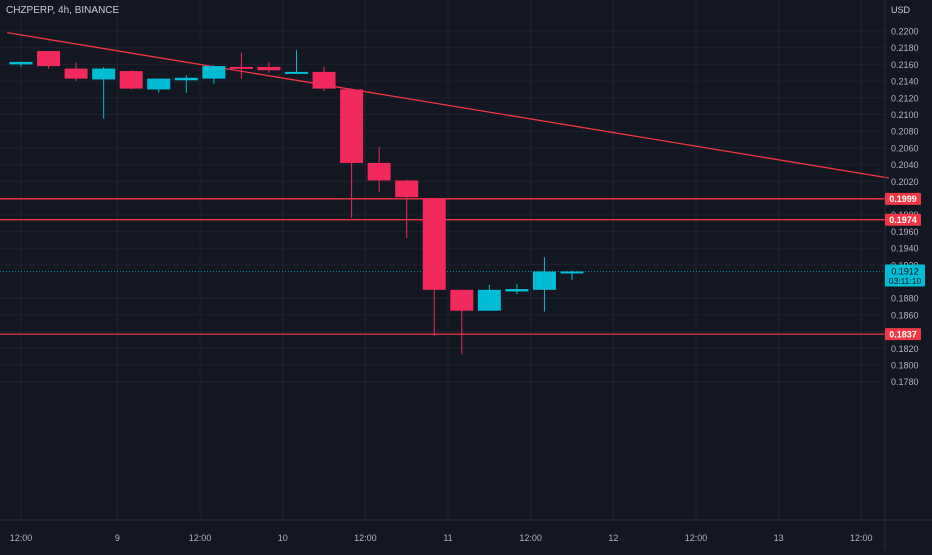 Image resolution: width=932 pixels, height=555 pixels. What do you see at coordinates (905, 82) in the screenshot?
I see `y-tick-label: 0.2140` at bounding box center [905, 82].